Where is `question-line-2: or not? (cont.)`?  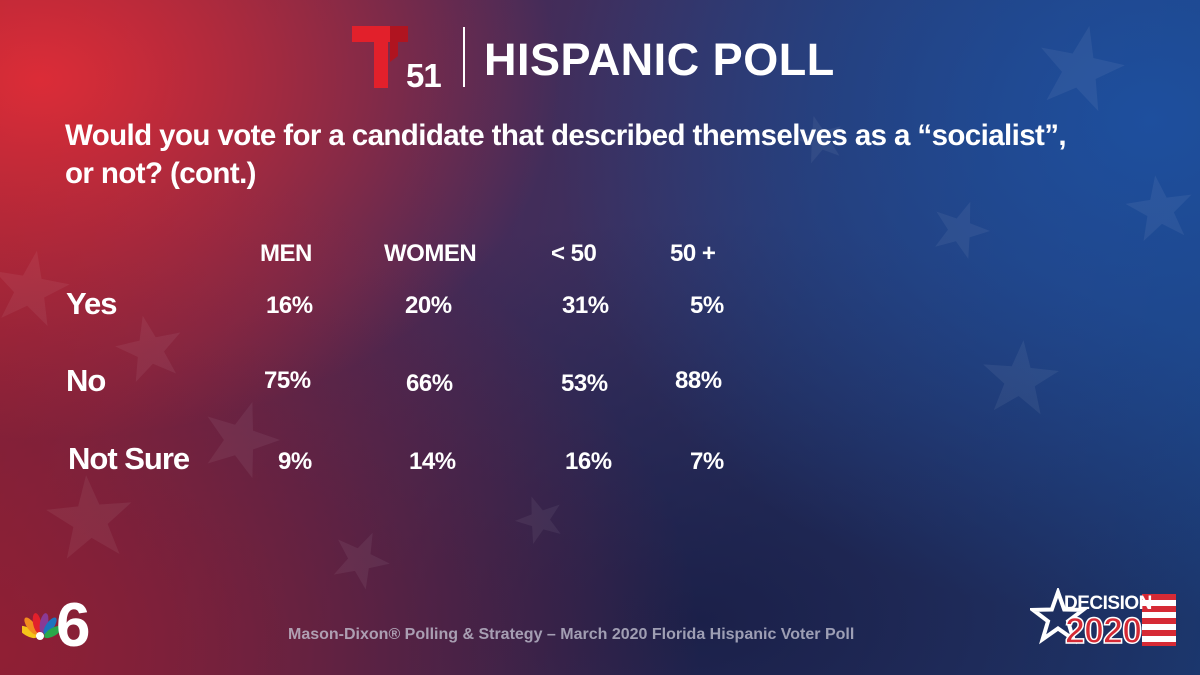 question-line-2: or not? (cont.) is located at coordinates (160, 173).